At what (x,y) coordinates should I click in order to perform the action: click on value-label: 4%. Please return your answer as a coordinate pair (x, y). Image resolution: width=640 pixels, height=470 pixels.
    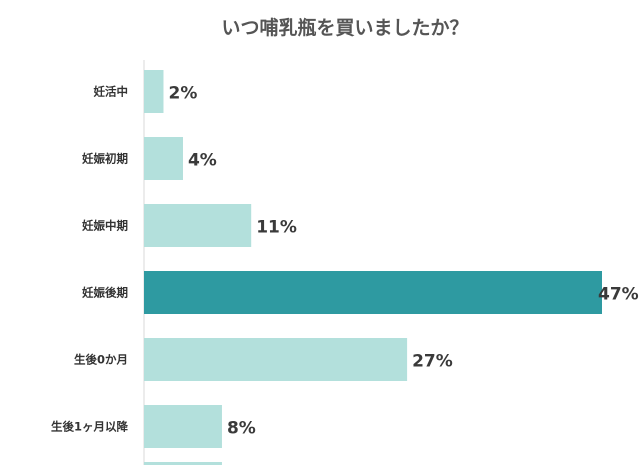
    Looking at the image, I should click on (202, 161).